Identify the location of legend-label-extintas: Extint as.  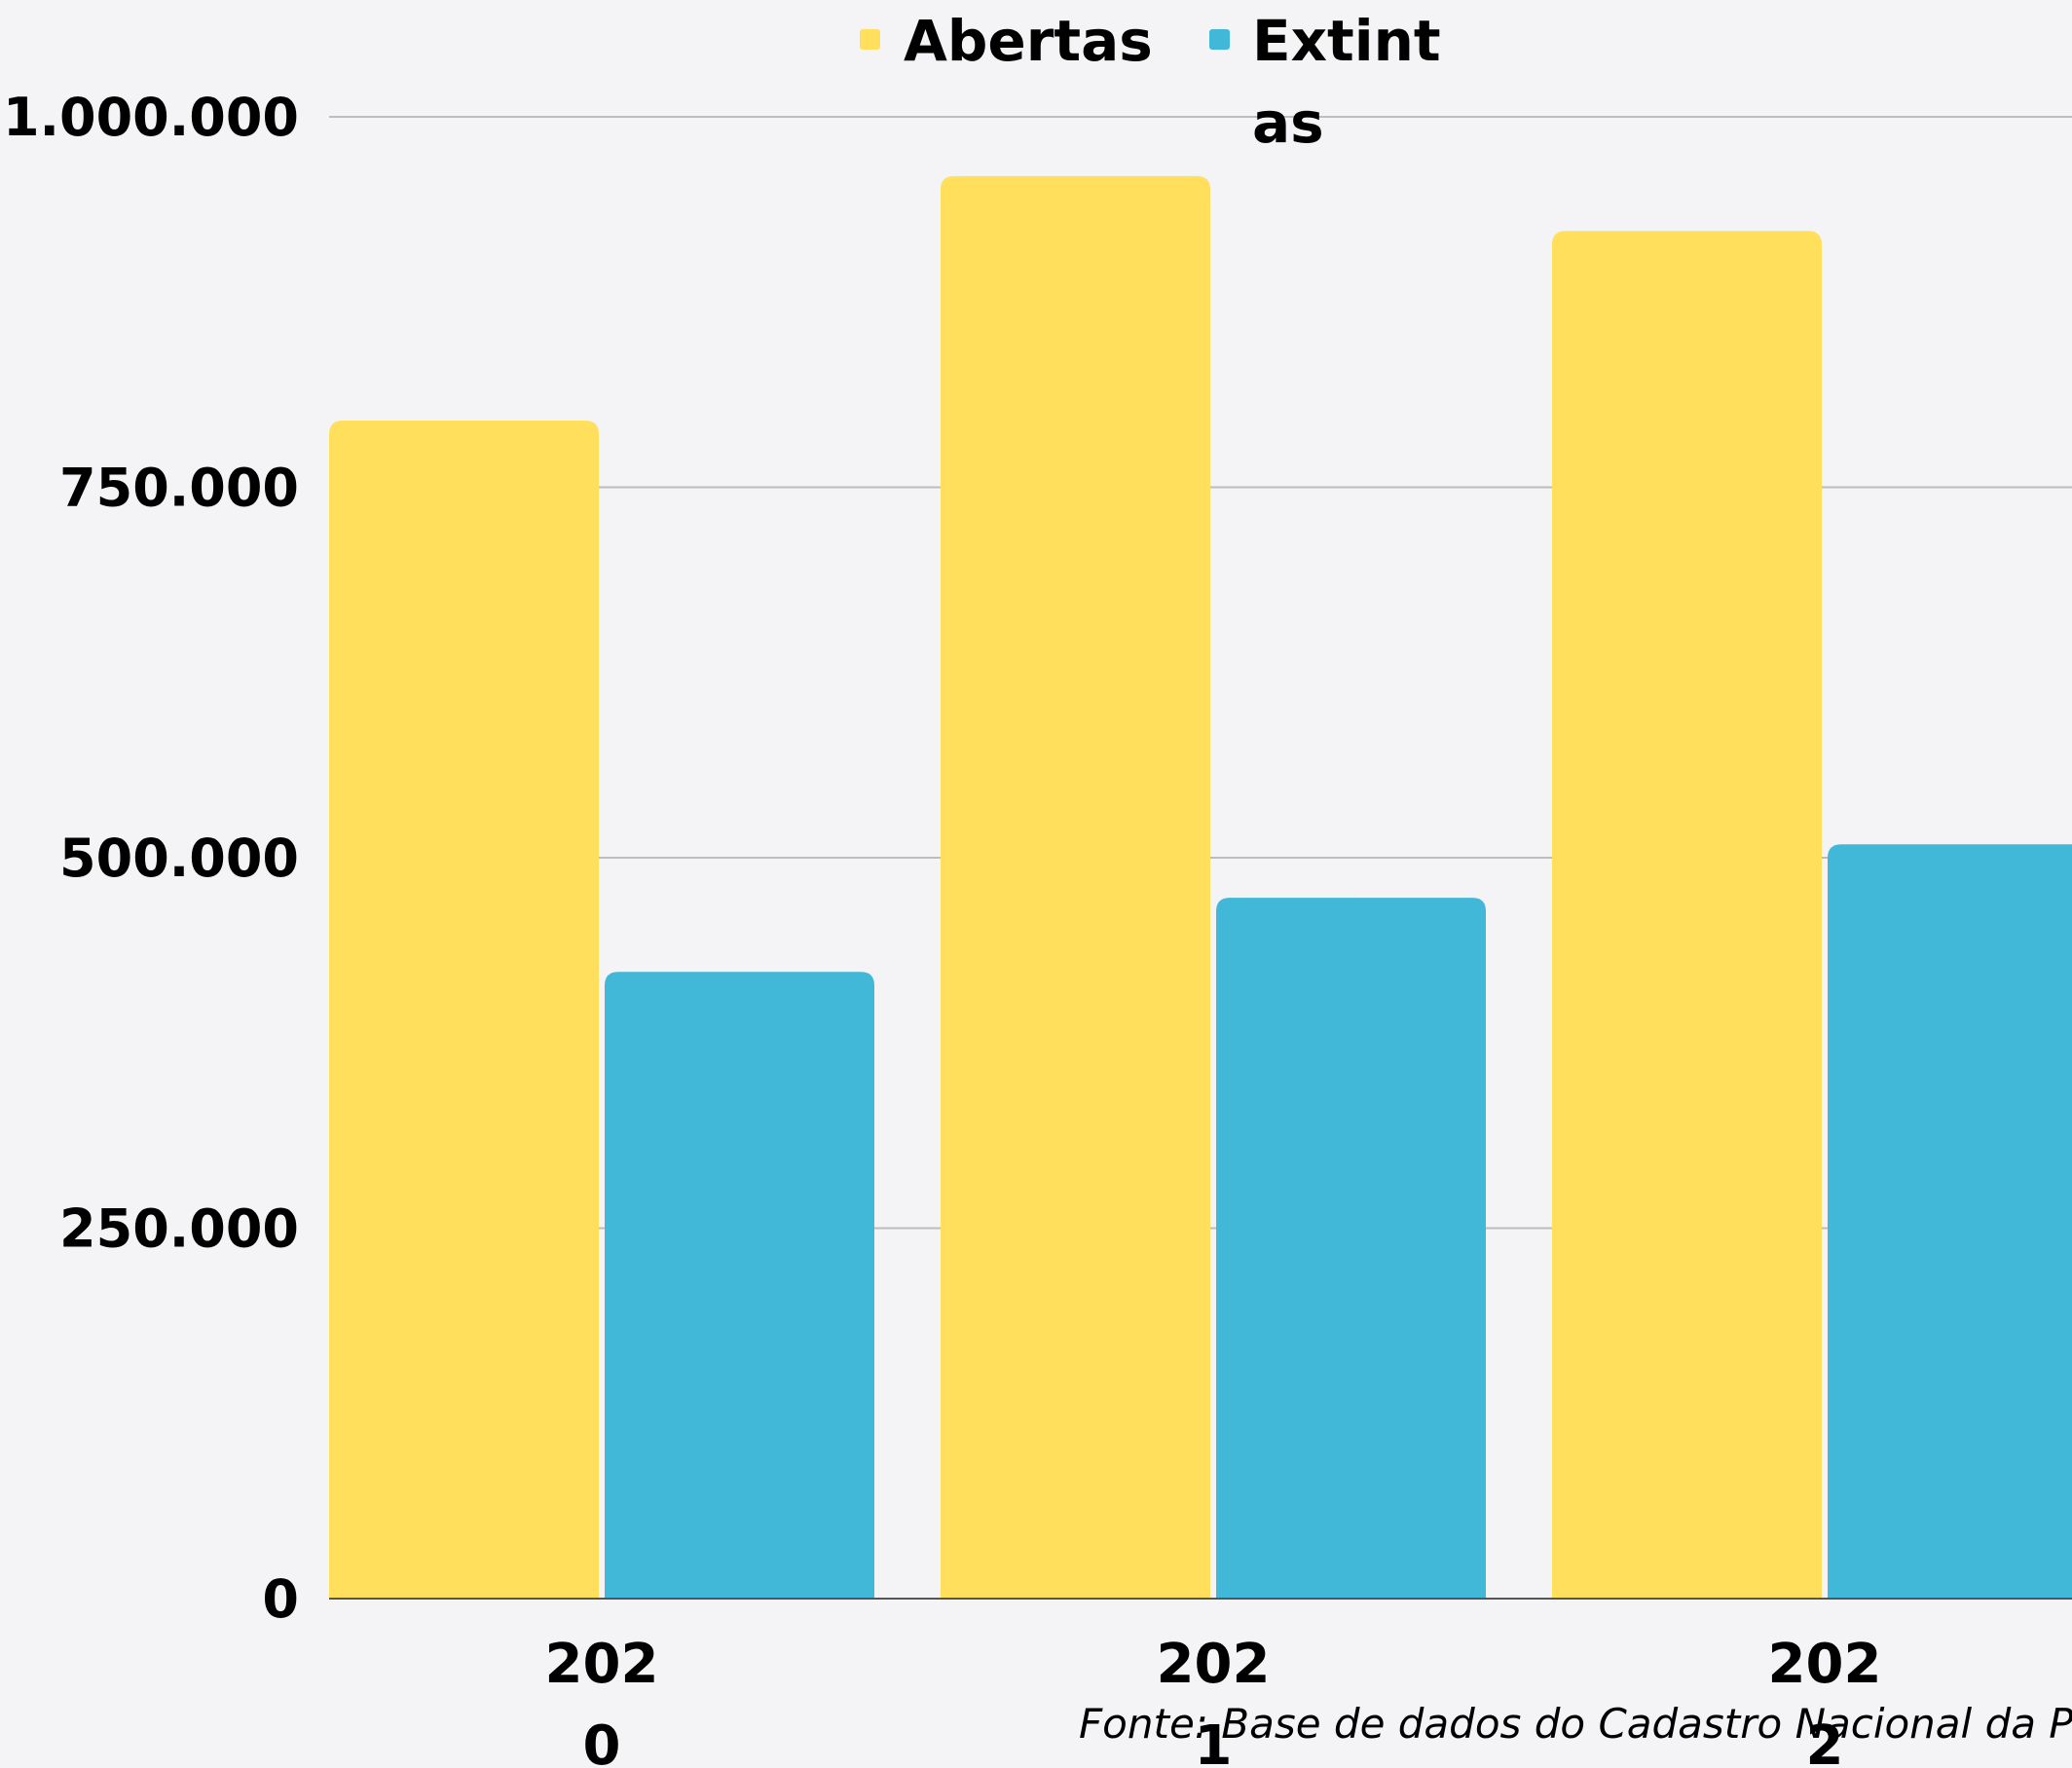
(1346, 82).